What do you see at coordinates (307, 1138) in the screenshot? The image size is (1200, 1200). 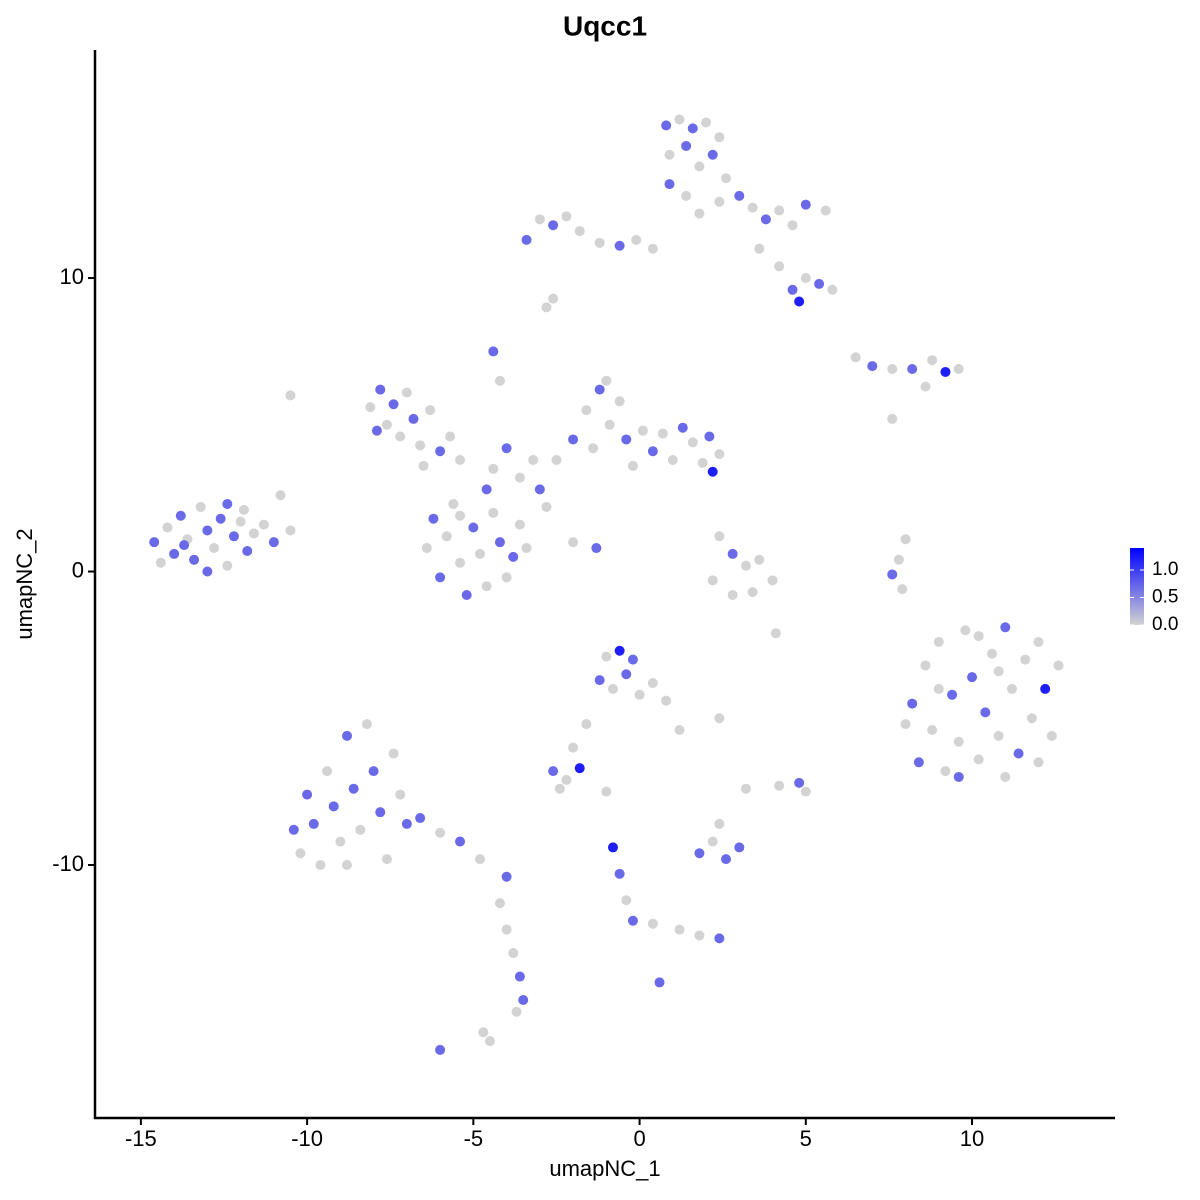 I see `x-tick-label: -10` at bounding box center [307, 1138].